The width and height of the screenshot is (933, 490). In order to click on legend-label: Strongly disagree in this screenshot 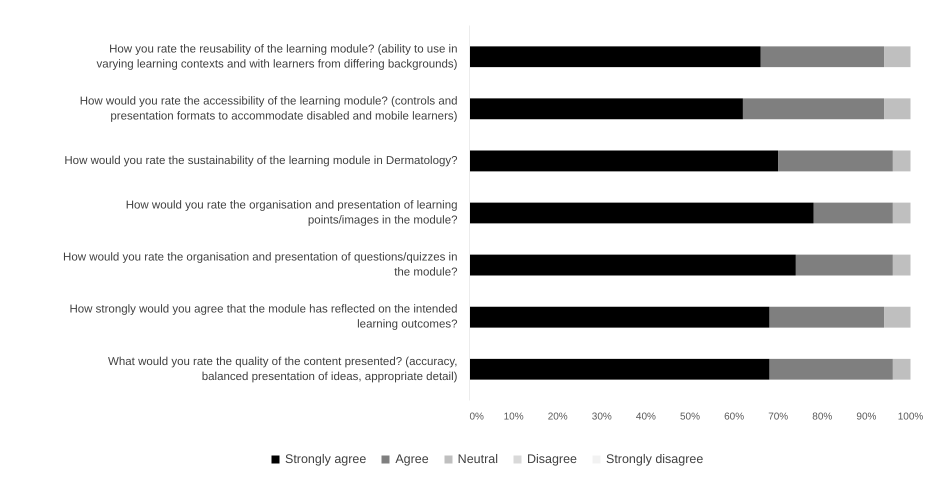, I will do `click(655, 459)`.